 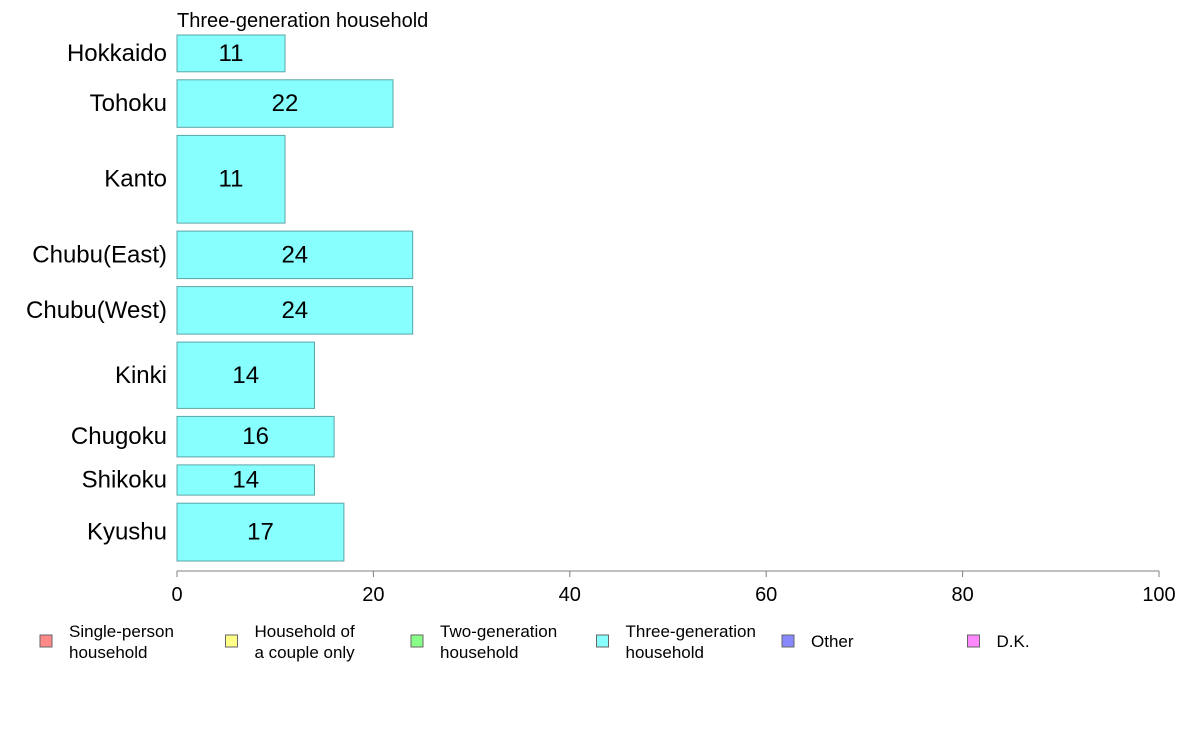 I want to click on bar-hokkaido, so click(x=231, y=53).